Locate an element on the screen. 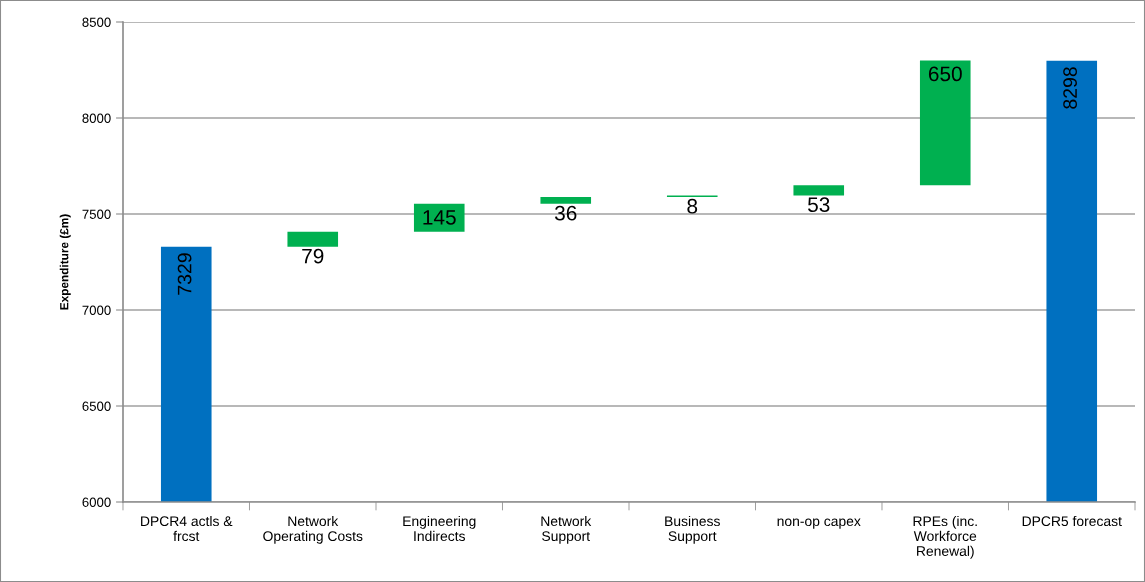  data-label: 8 is located at coordinates (692, 206).